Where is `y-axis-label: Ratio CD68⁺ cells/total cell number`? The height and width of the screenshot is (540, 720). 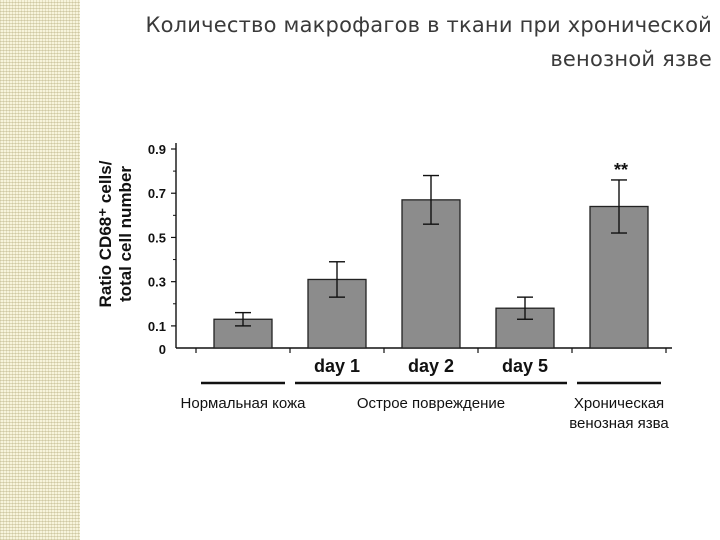 y-axis-label: Ratio CD68⁺ cells/total cell number is located at coordinates (115, 233).